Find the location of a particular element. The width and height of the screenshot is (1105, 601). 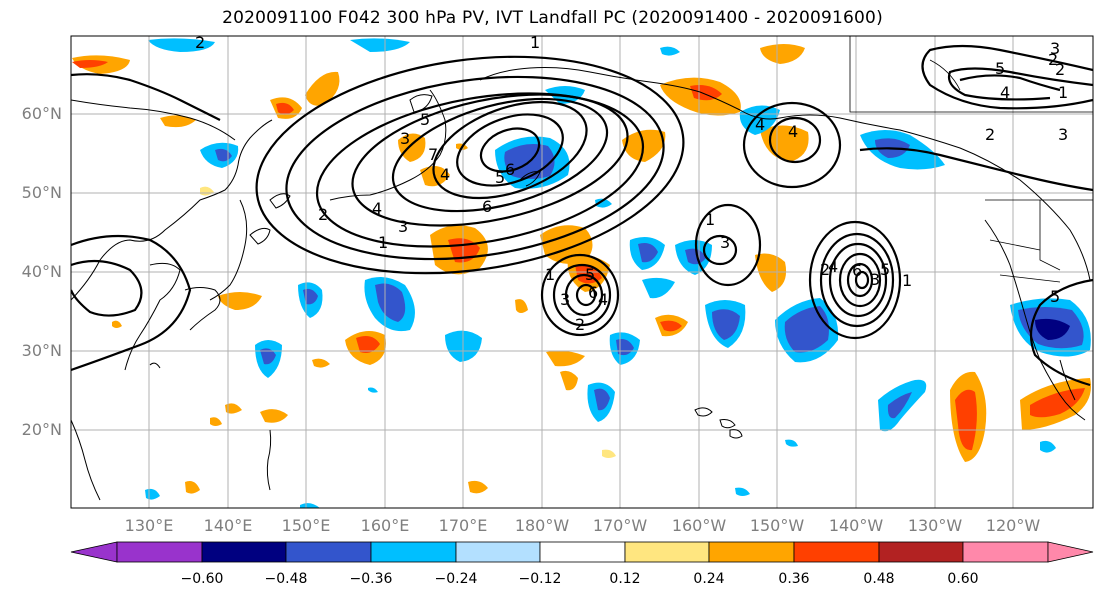

lon-label: 160°E is located at coordinates (385, 525).